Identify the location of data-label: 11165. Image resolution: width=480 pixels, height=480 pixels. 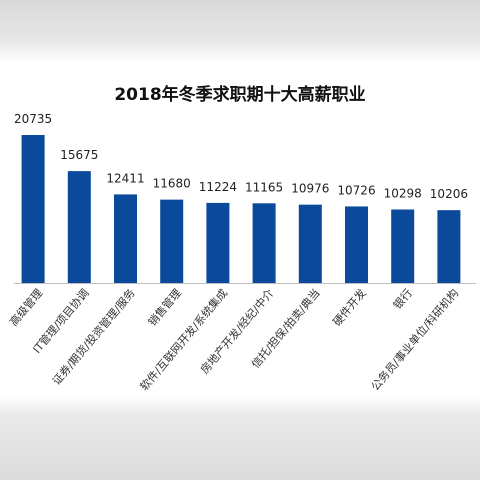
(264, 187).